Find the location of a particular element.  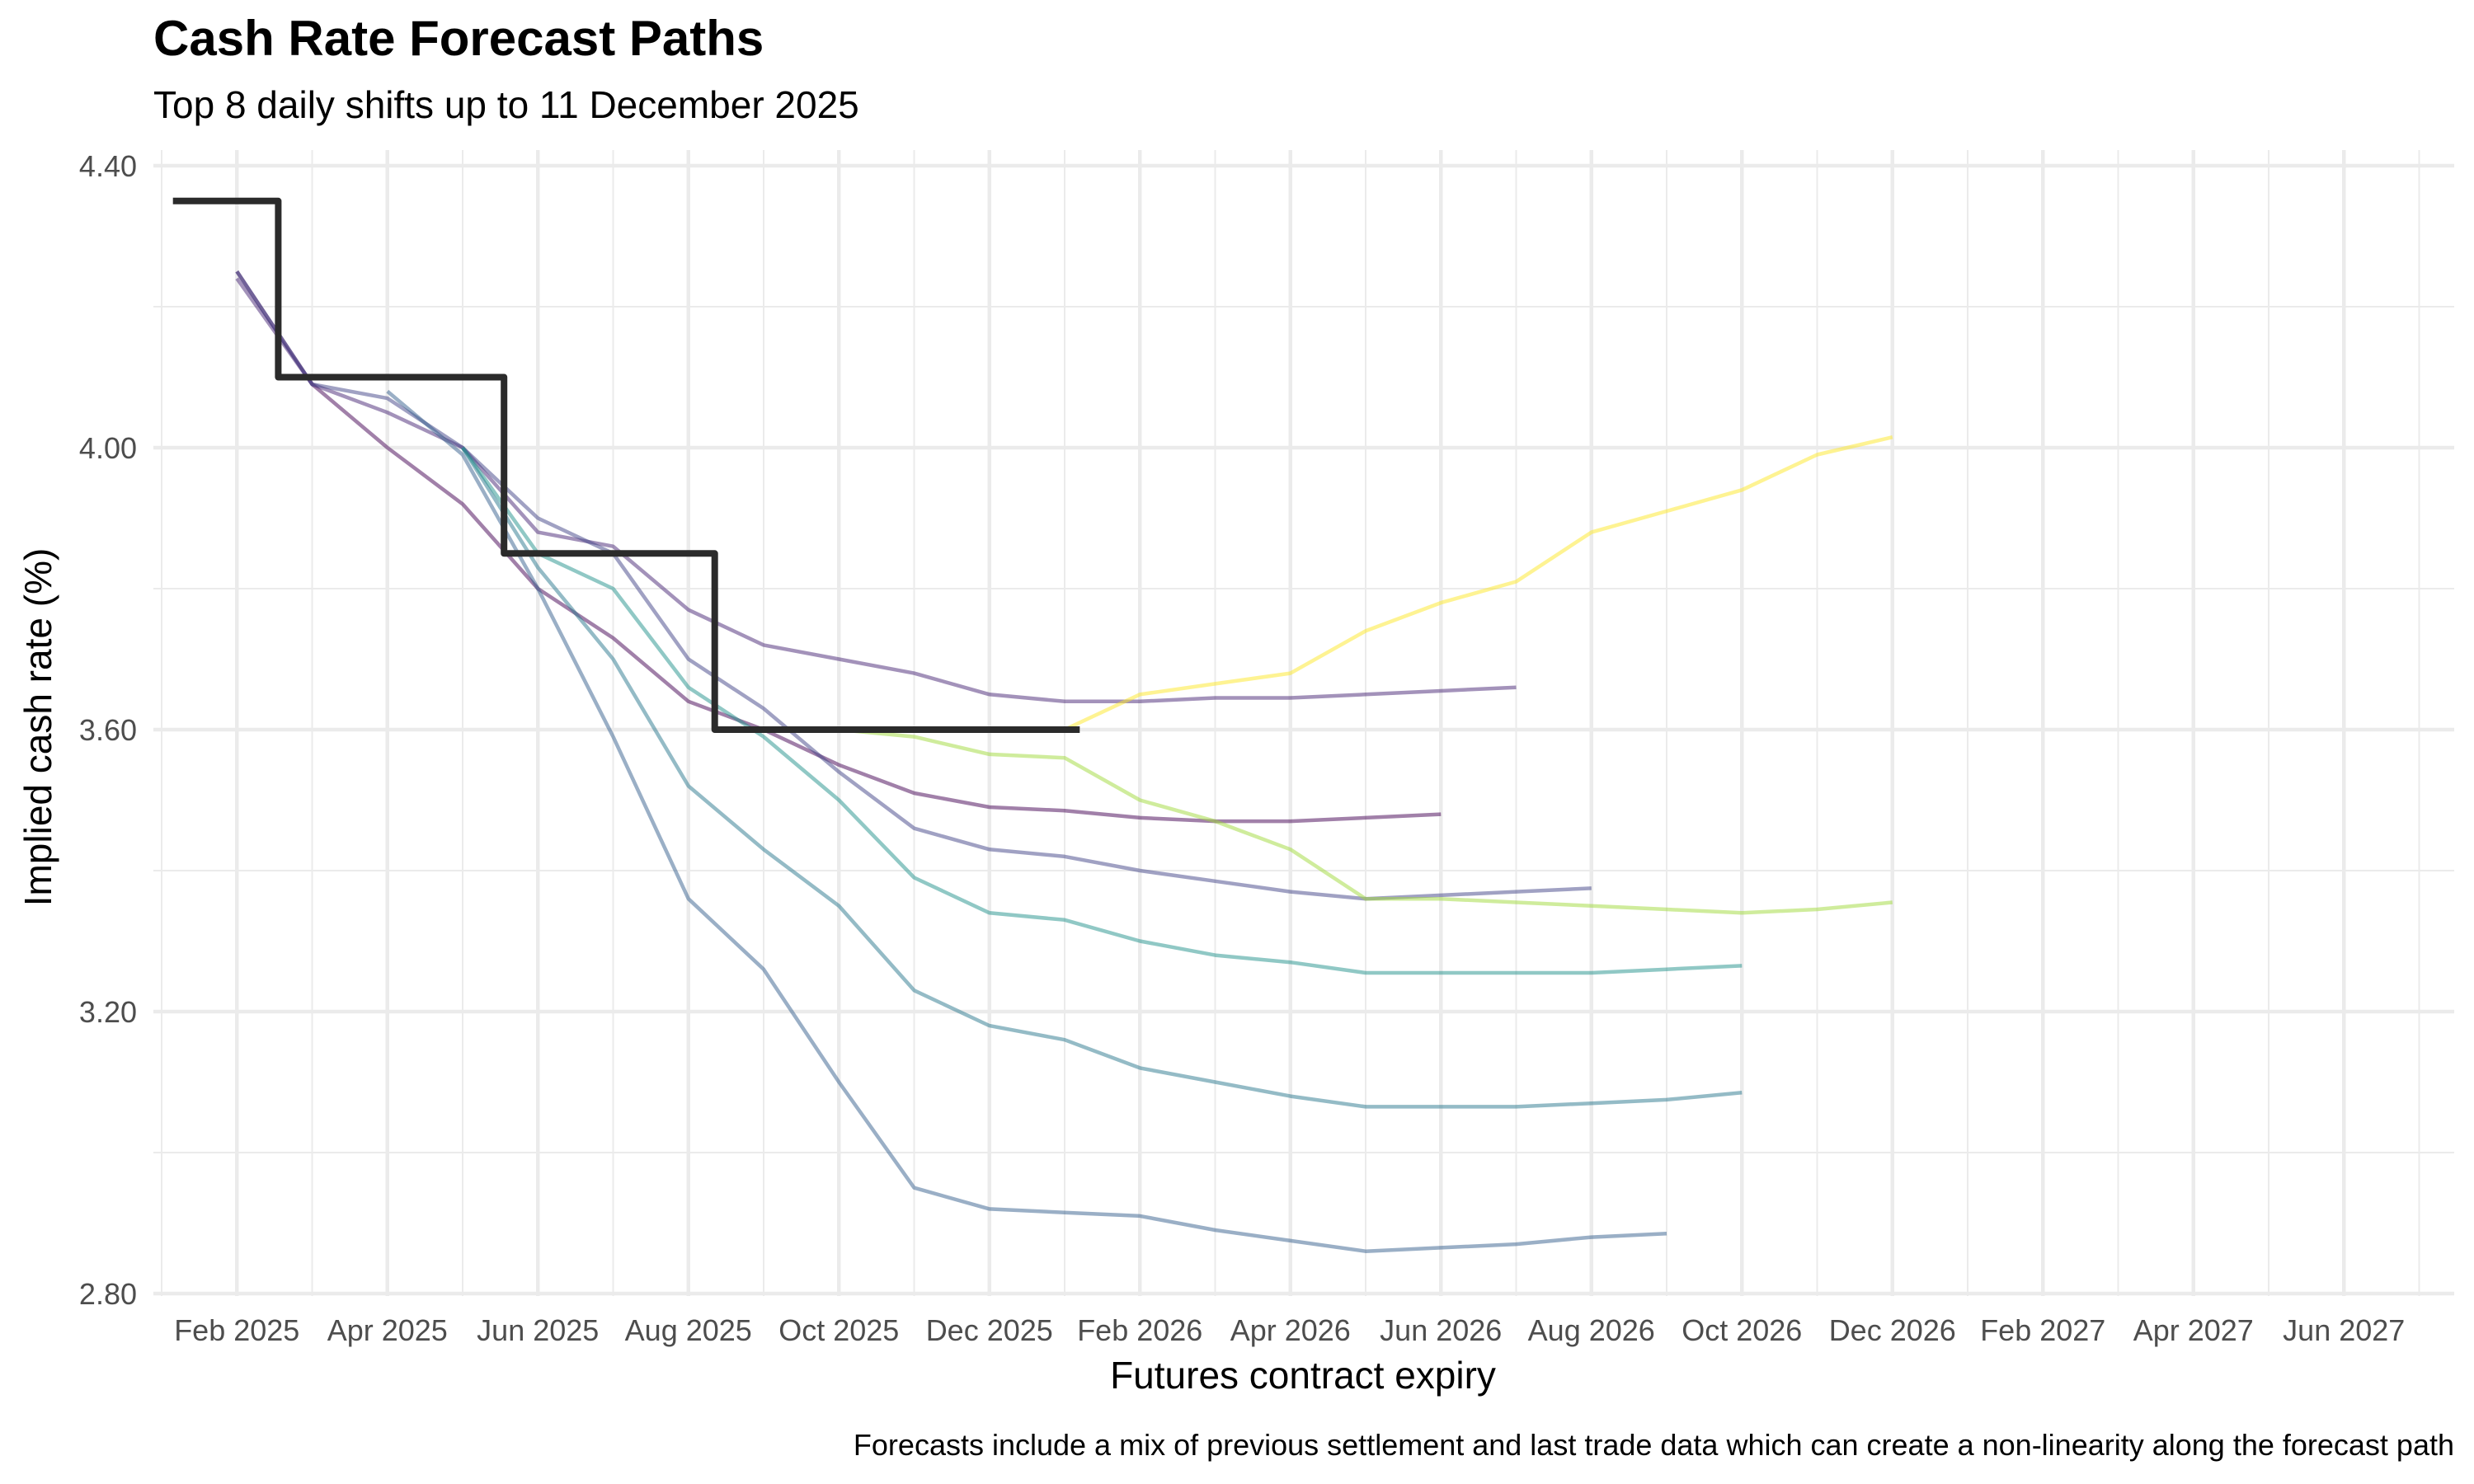

y-tick-label: 4.40 is located at coordinates (108, 166).